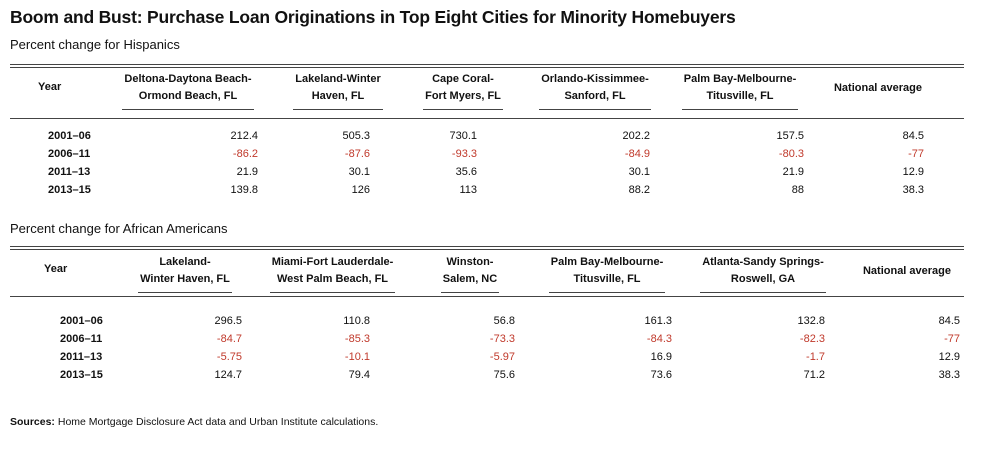  I want to click on table1-col-header-2: Lakeland-Winter Haven, FL, so click(338, 90).